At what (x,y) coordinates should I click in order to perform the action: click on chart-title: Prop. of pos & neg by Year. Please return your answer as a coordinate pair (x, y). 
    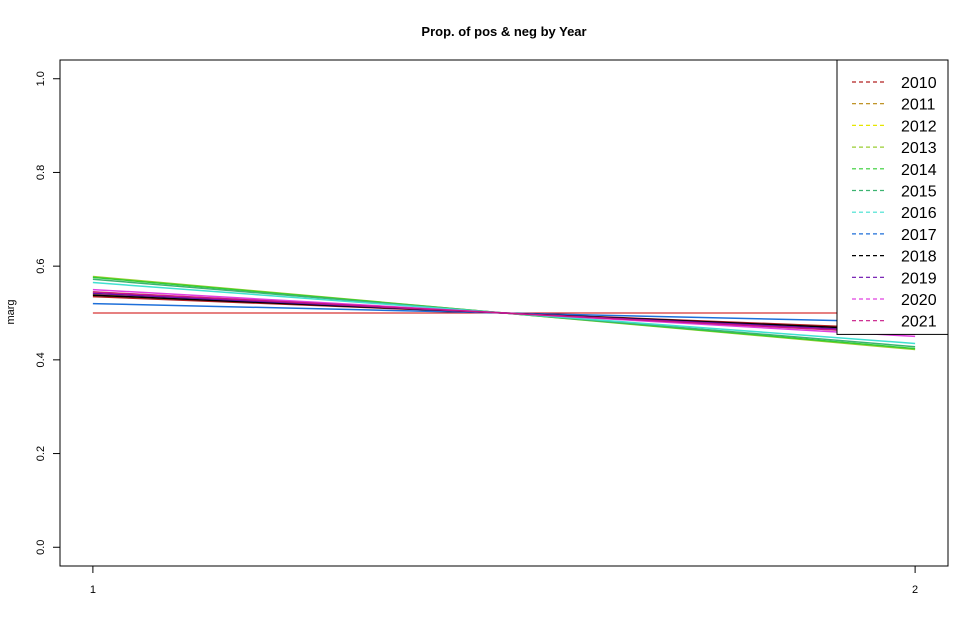
    Looking at the image, I should click on (503, 31).